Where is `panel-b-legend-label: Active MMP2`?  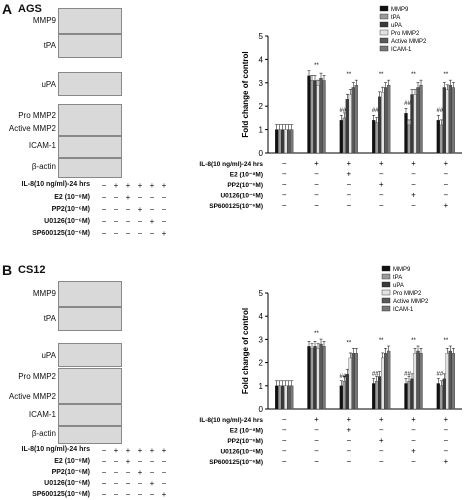 panel-b-legend-label: Active MMP2 is located at coordinates (411, 302).